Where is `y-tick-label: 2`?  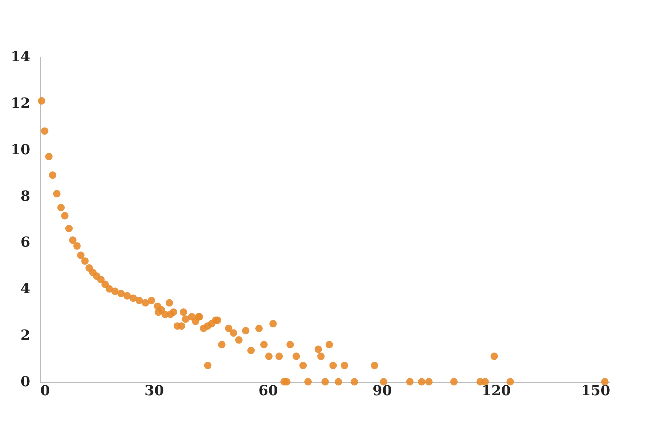 y-tick-label: 2 is located at coordinates (25, 336).